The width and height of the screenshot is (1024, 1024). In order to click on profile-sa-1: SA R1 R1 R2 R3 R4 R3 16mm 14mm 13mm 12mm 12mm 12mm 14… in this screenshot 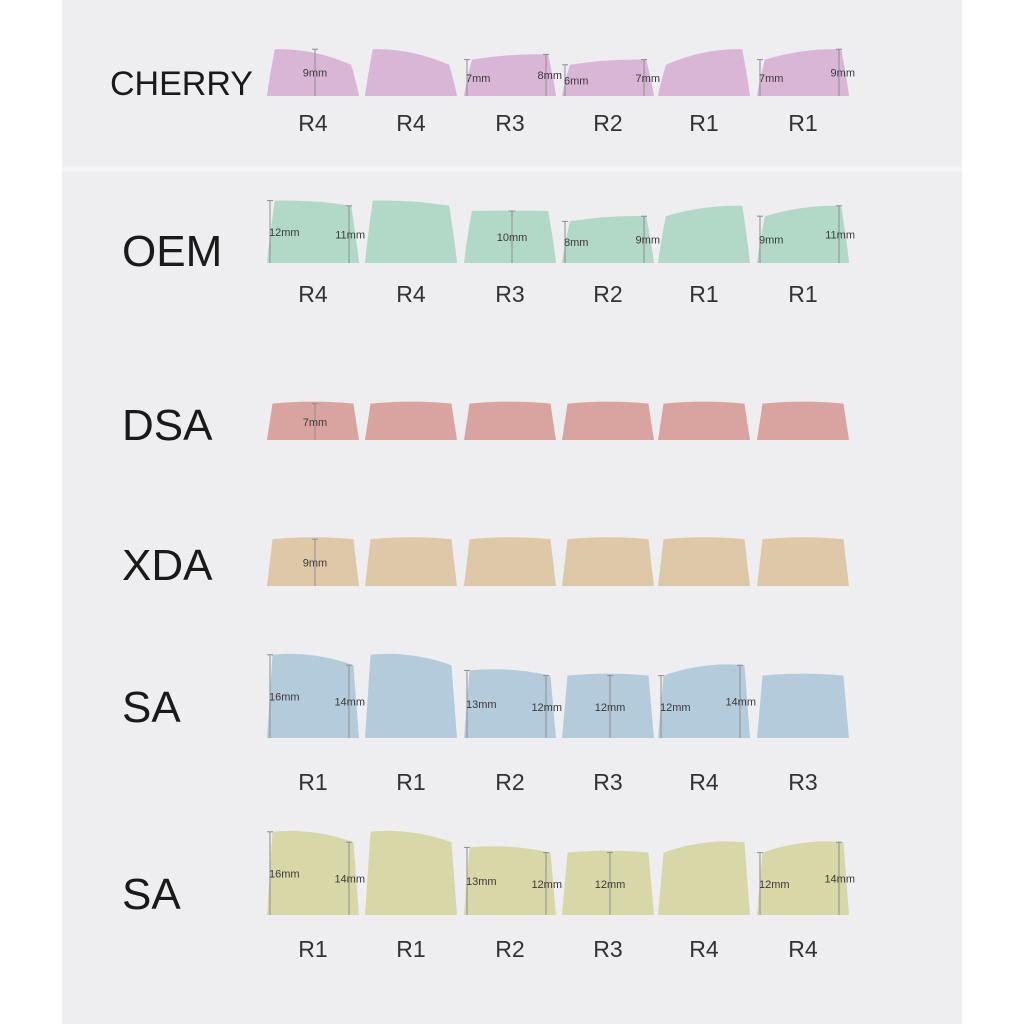, I will do `click(485, 724)`.